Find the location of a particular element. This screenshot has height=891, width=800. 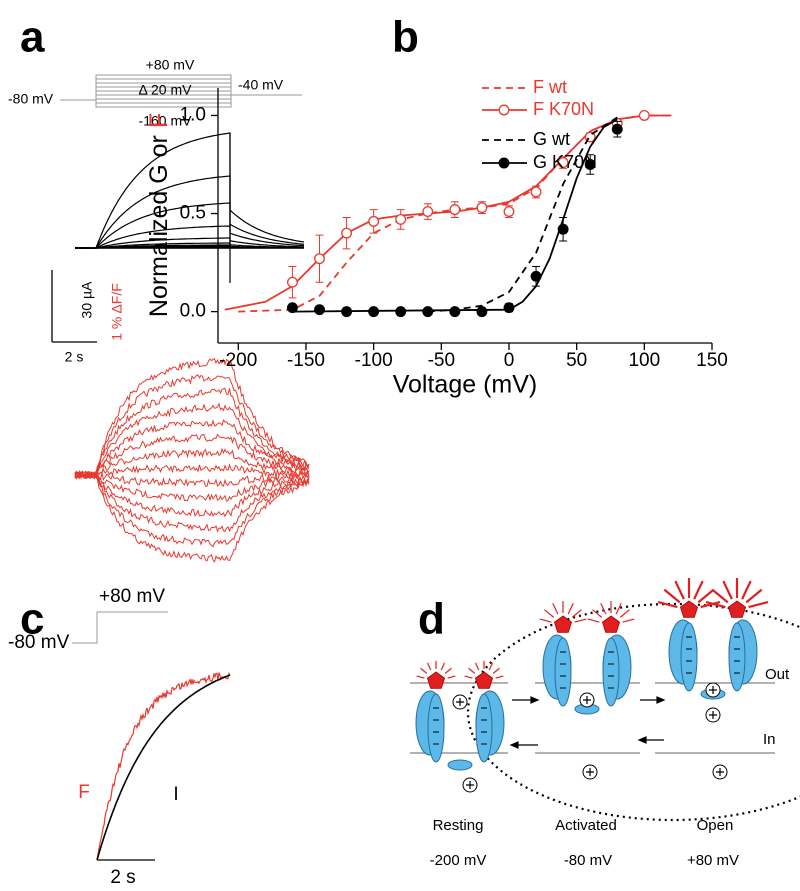

x-tick-label: -200 is located at coordinates (238, 360).